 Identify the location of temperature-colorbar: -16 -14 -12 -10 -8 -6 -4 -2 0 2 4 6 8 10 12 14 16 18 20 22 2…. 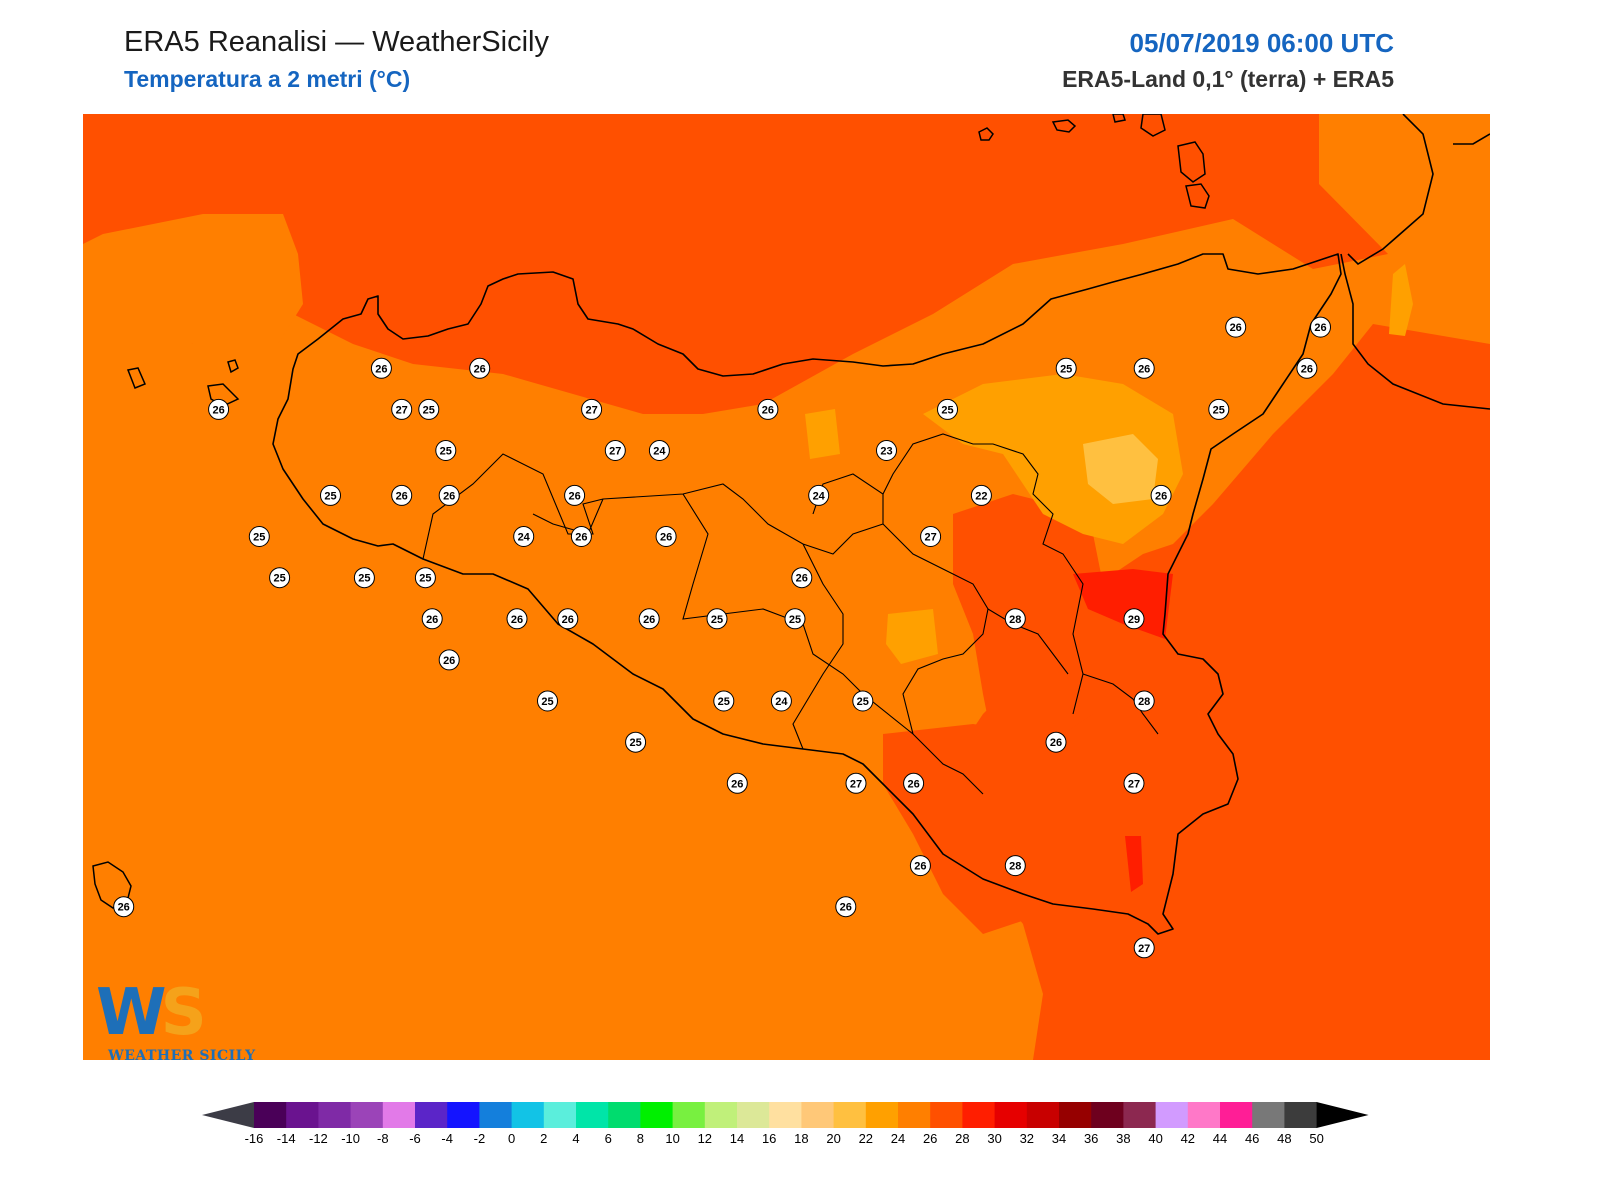
(785, 1124).